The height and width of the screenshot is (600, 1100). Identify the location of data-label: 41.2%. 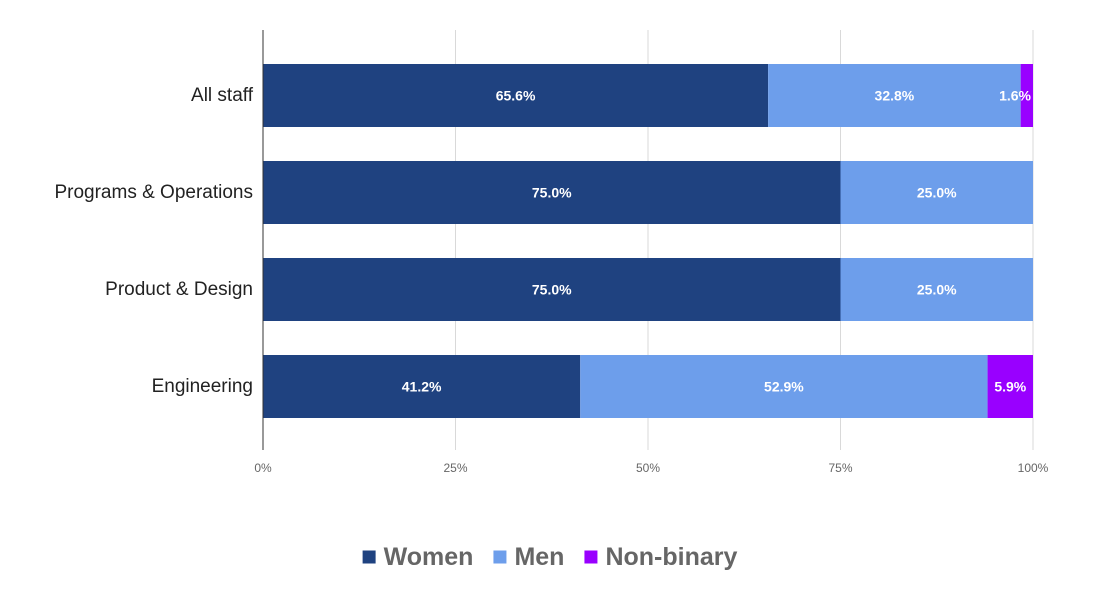
(422, 387).